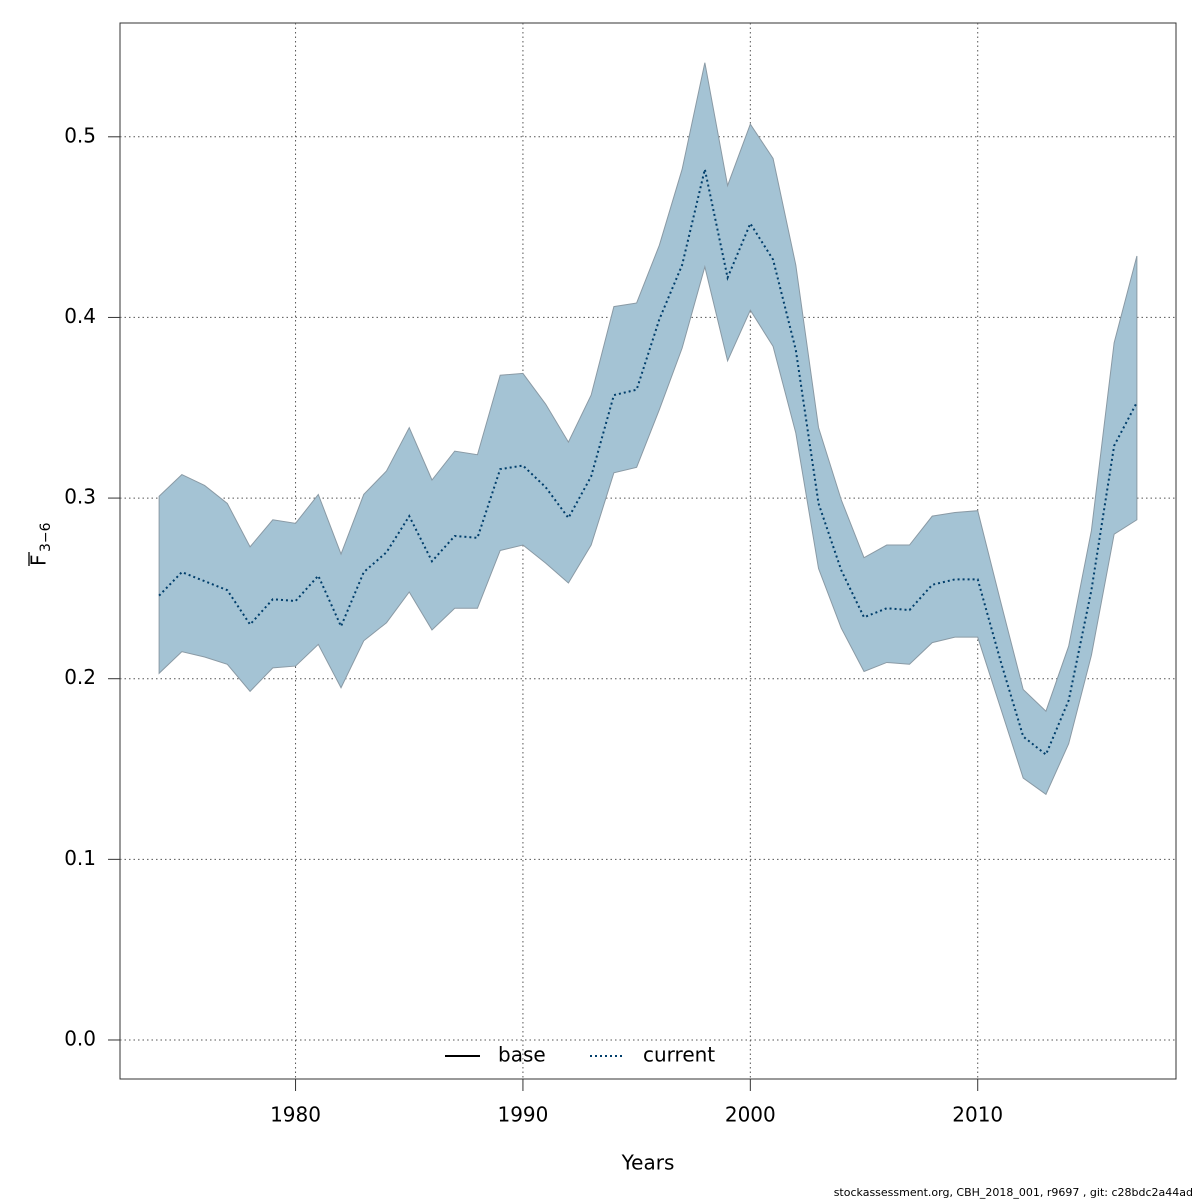 This screenshot has width=1200, height=1200. What do you see at coordinates (295, 1115) in the screenshot?
I see `x-tick-label: 1980` at bounding box center [295, 1115].